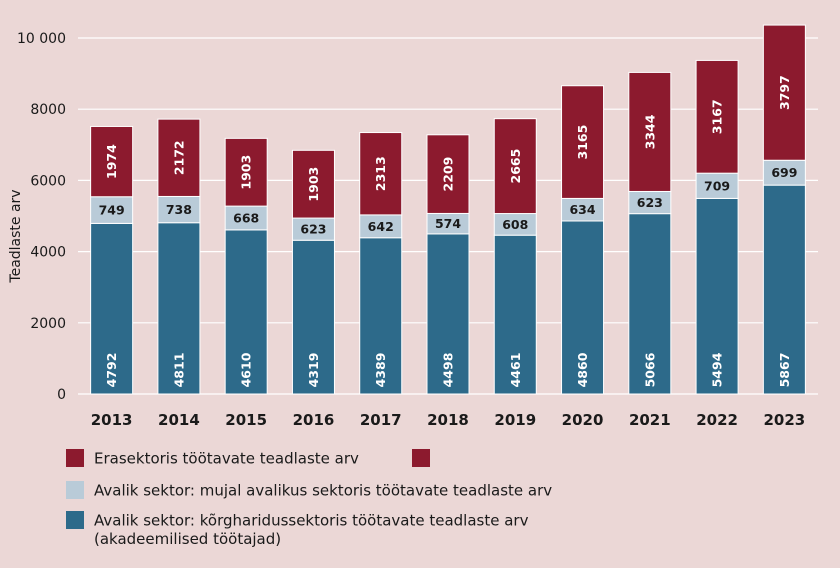  What do you see at coordinates (112, 420) in the screenshot?
I see `x-tick-label: 2013` at bounding box center [112, 420].